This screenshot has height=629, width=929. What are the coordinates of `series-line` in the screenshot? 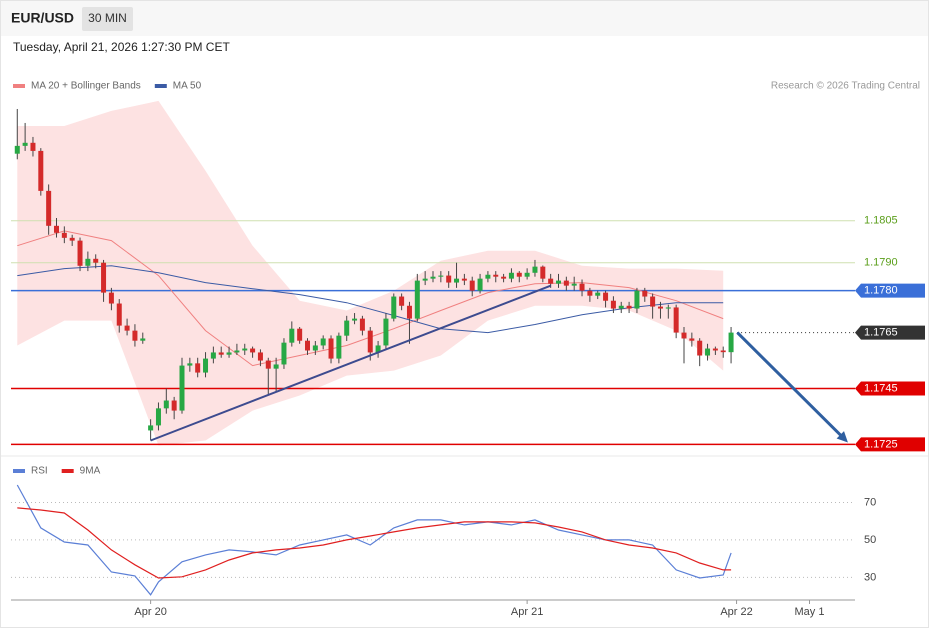 It's located at (374, 543).